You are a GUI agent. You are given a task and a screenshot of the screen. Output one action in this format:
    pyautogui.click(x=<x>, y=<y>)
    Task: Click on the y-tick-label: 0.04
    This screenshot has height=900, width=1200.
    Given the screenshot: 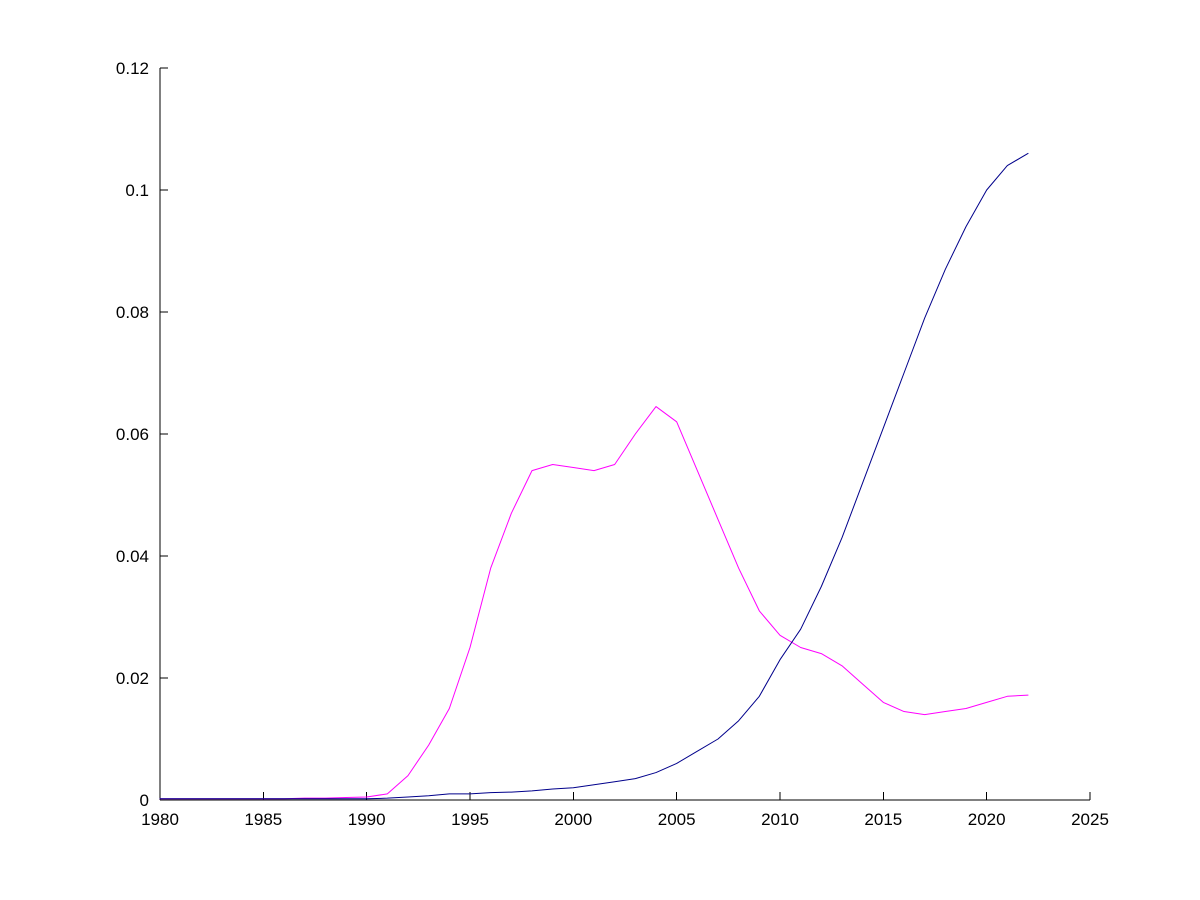 What is the action you would take?
    pyautogui.click(x=132, y=556)
    